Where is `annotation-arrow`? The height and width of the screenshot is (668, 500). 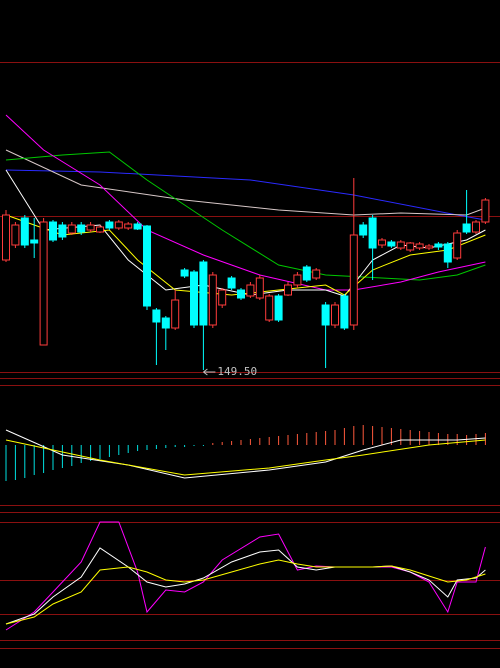
annotation-arrow is located at coordinates (209, 372).